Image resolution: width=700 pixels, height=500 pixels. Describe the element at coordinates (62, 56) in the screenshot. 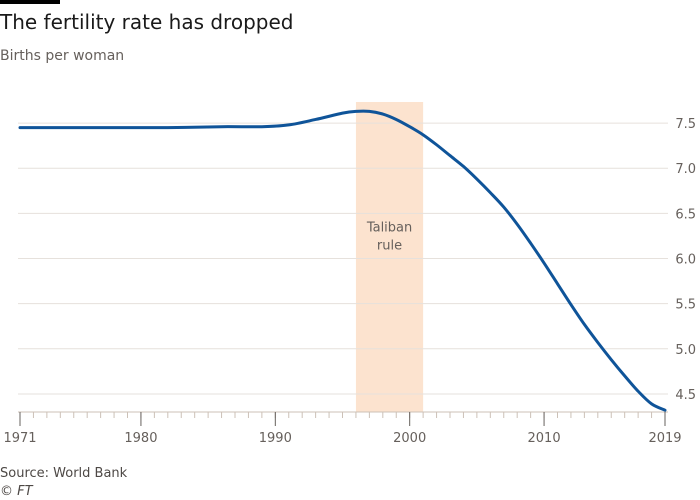

I see `chart-subtitle: Births per woman` at that location.